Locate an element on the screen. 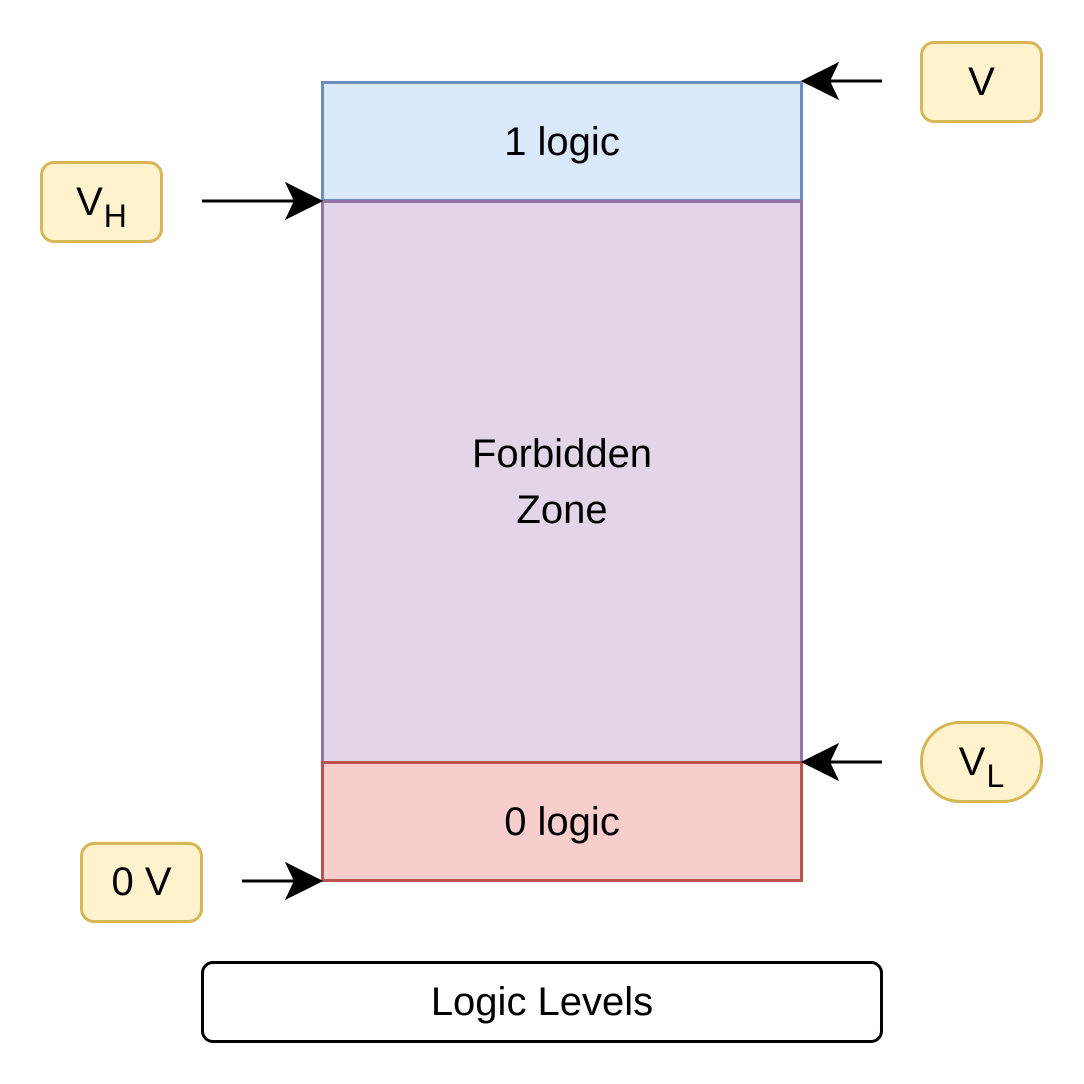 The width and height of the screenshot is (1084, 1084). v-arrow is located at coordinates (841, 81).